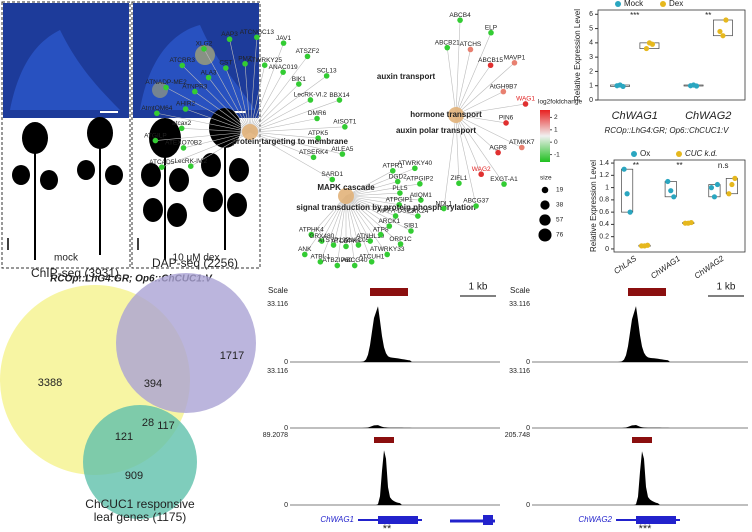  What do you see at coordinates (381, 229) in the screenshot?
I see `gene-label: ATP8` at bounding box center [381, 229].